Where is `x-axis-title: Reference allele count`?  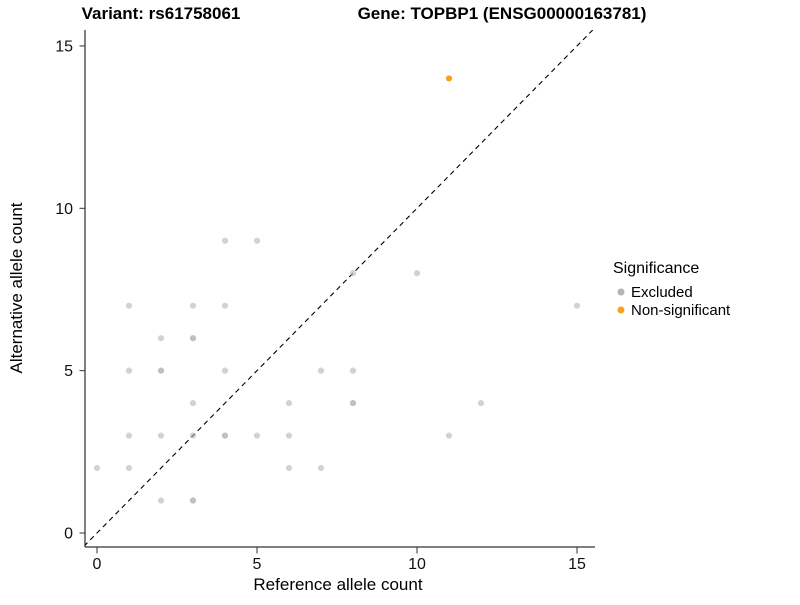 x-axis-title: Reference allele count is located at coordinates (337, 584).